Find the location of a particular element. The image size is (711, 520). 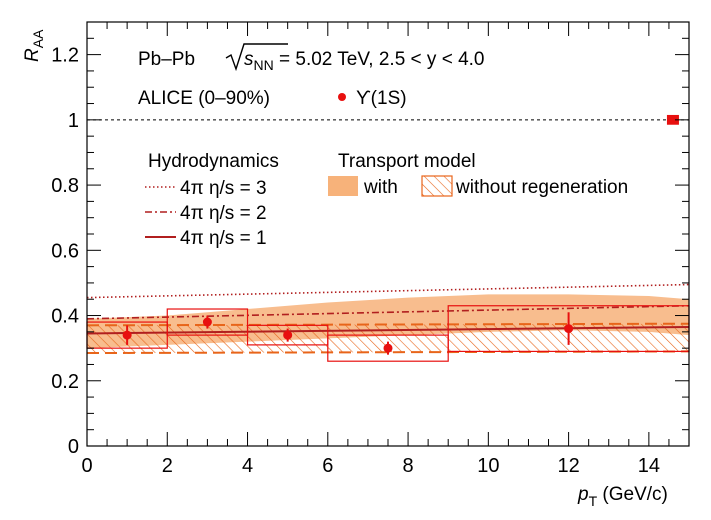

x-tick-label: 14 is located at coordinates (649, 466).